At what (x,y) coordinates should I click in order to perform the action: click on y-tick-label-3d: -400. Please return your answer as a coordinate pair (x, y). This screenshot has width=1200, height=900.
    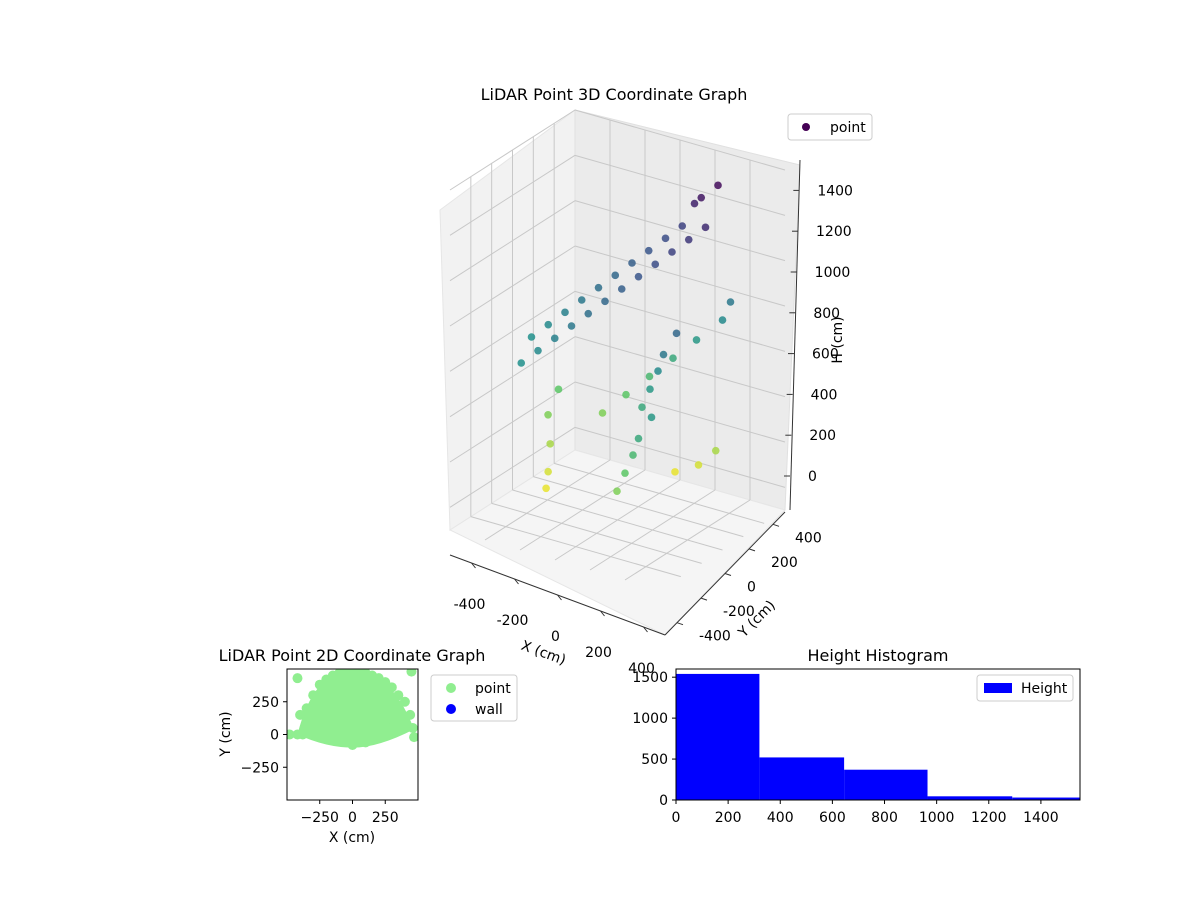
    Looking at the image, I should click on (715, 637).